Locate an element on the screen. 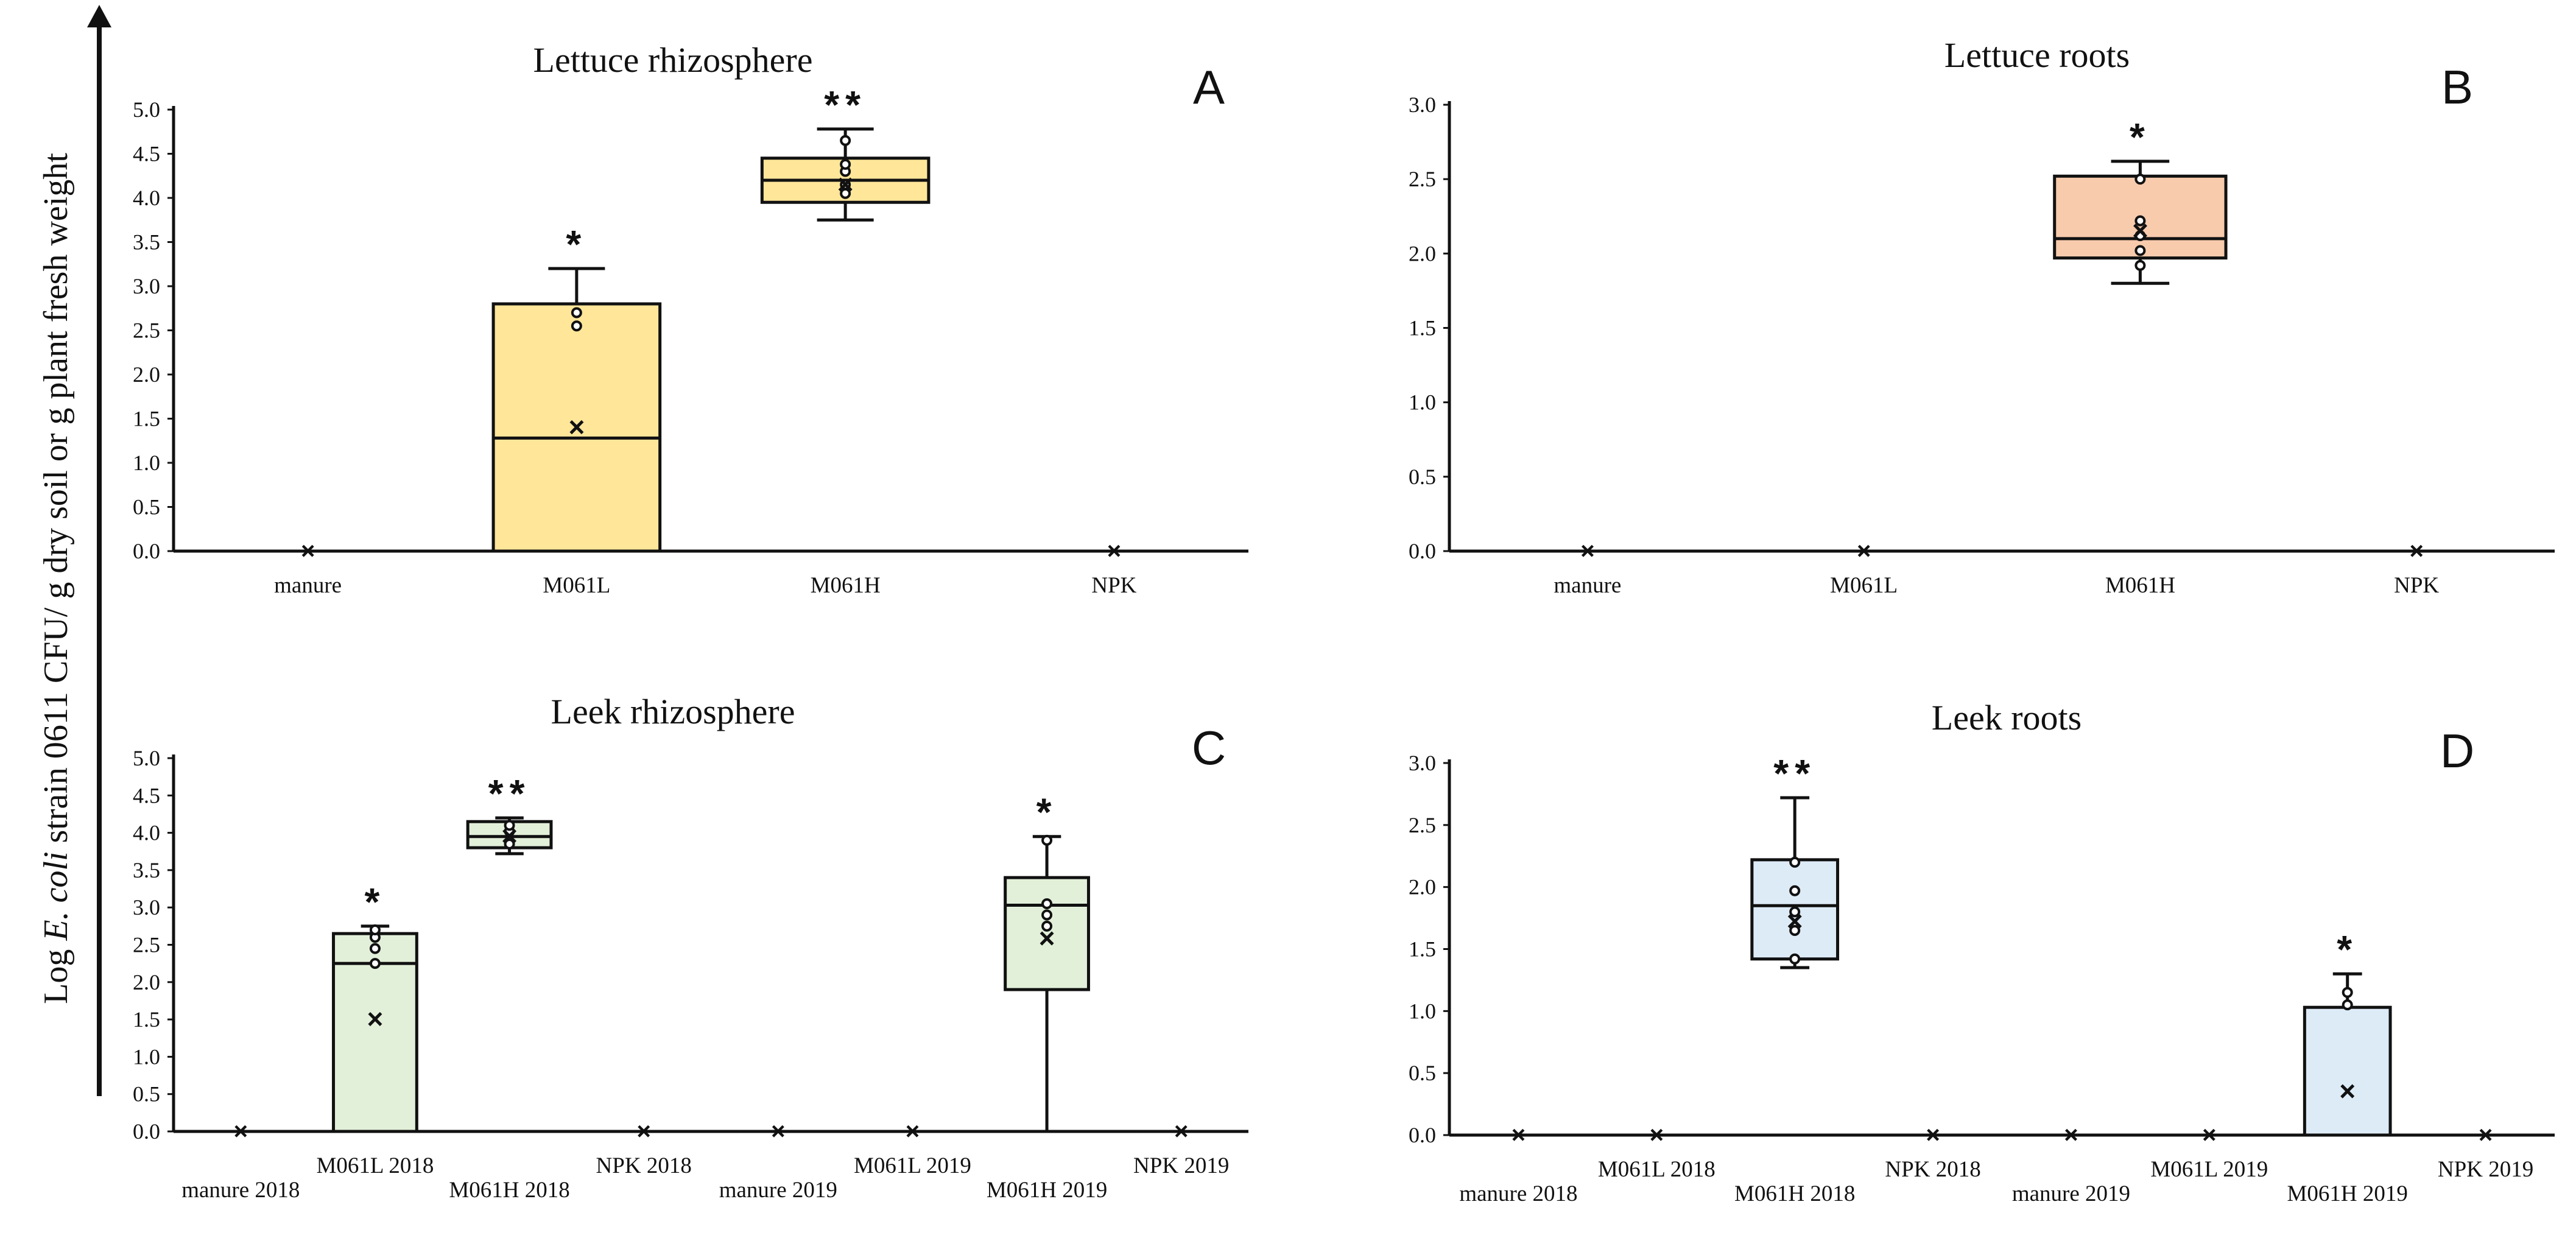 This screenshot has width=2576, height=1238. significance-label: ** is located at coordinates (509, 793).